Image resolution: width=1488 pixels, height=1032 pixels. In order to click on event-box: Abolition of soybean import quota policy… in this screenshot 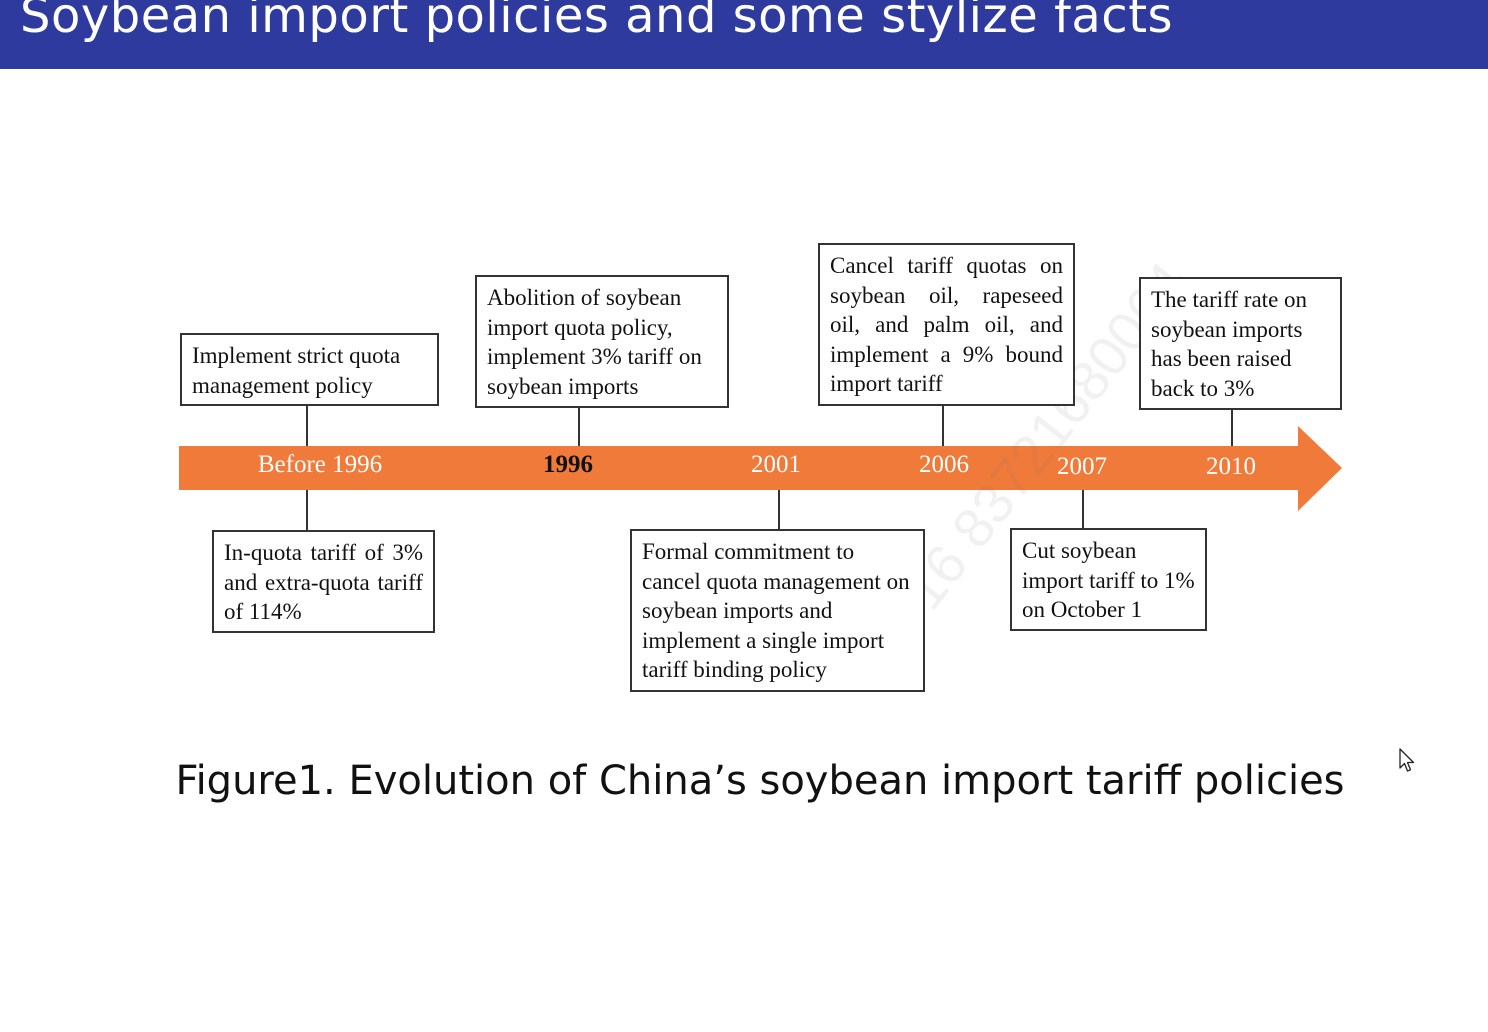, I will do `click(602, 341)`.